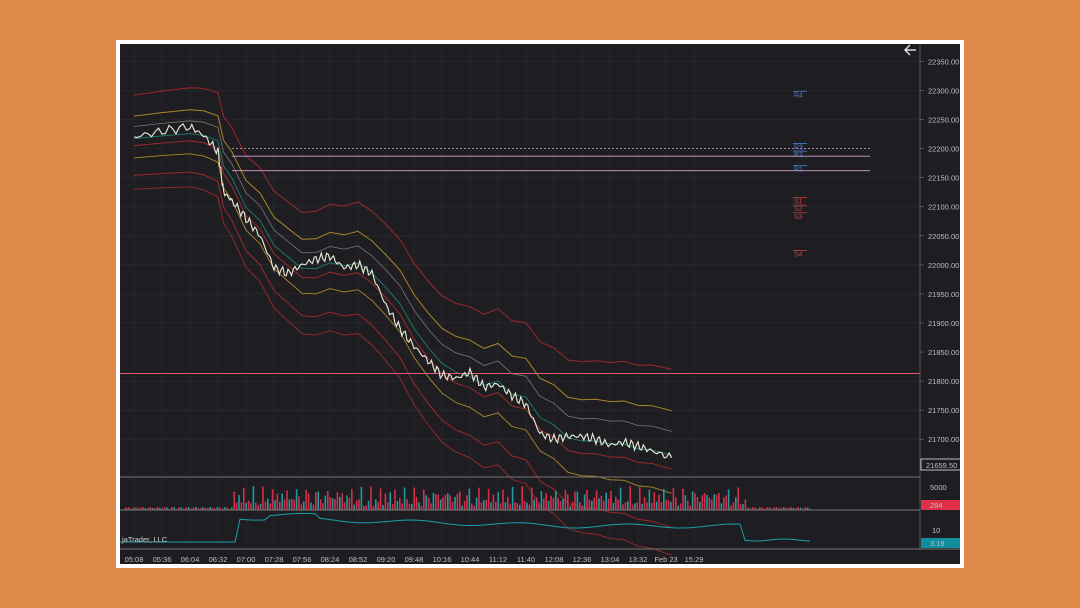  I want to click on pivot-label: R3, so click(798, 148).